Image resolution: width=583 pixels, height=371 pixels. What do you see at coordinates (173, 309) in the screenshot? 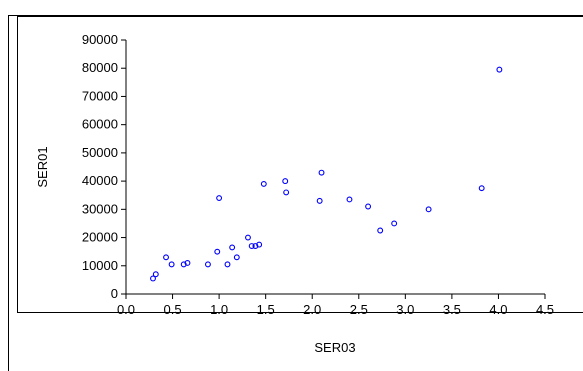
I see `x-tick-label: 0.5` at bounding box center [173, 309].